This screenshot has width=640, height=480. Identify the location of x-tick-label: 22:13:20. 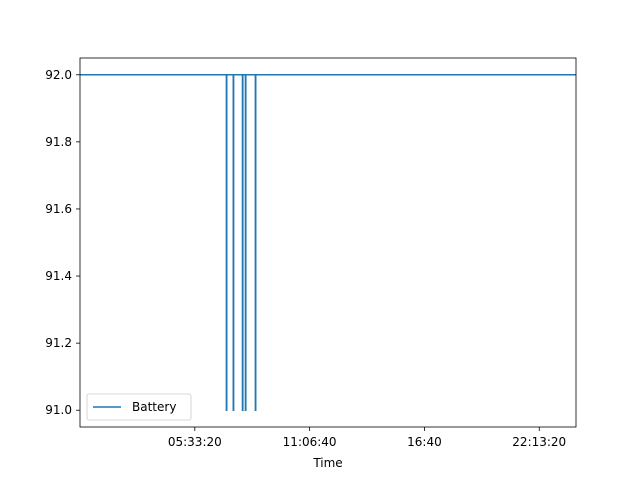
(539, 442).